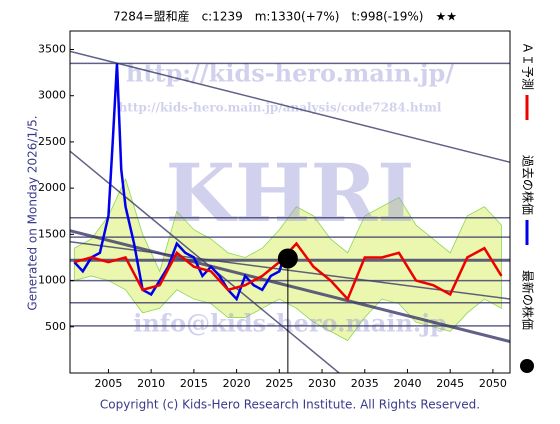 Image resolution: width=560 pixels, height=424 pixels. What do you see at coordinates (108, 383) in the screenshot?
I see `x-tick-label: 2005` at bounding box center [108, 383].